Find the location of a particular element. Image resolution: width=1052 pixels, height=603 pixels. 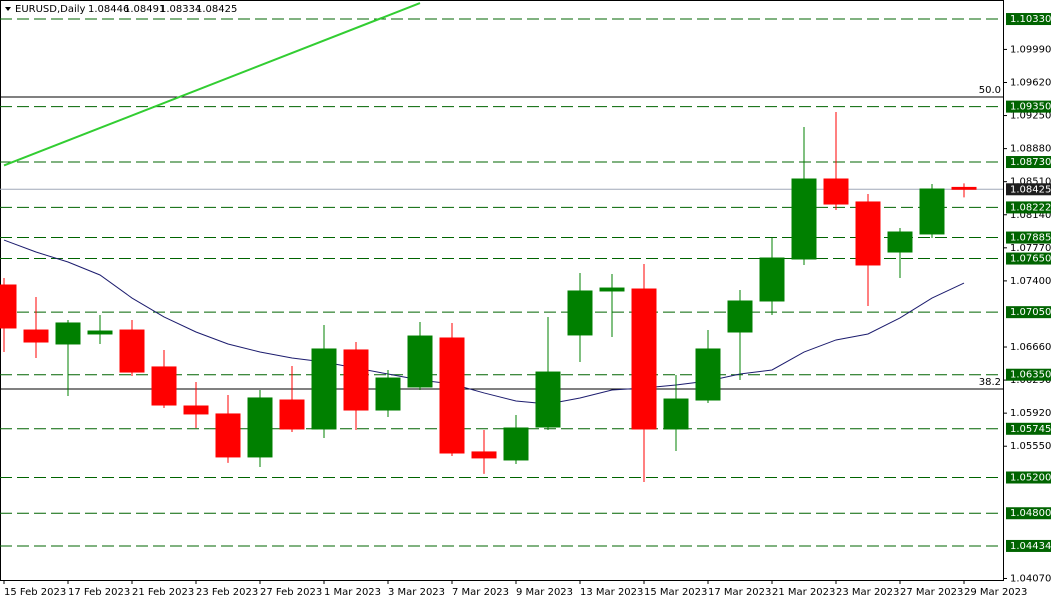

level-label: 1.04434 is located at coordinates (1030, 546).